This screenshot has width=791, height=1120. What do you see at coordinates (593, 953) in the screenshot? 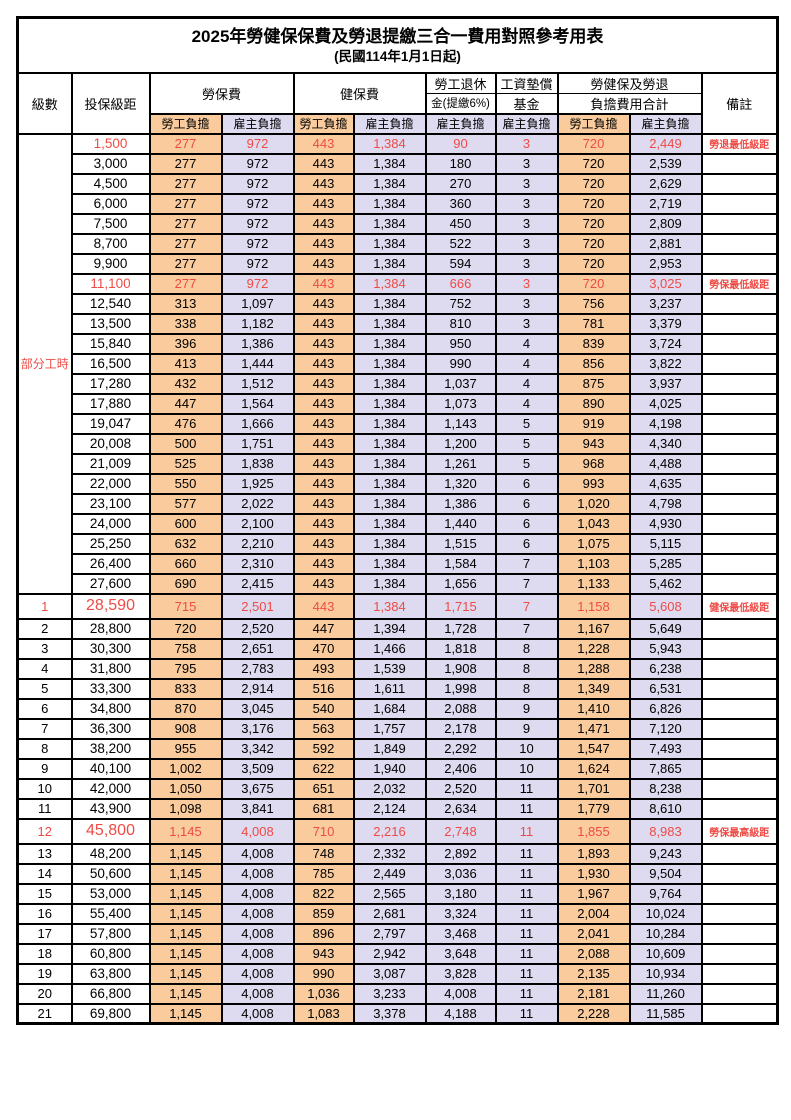
I see `total-employee-cell: 2,088` at bounding box center [593, 953].